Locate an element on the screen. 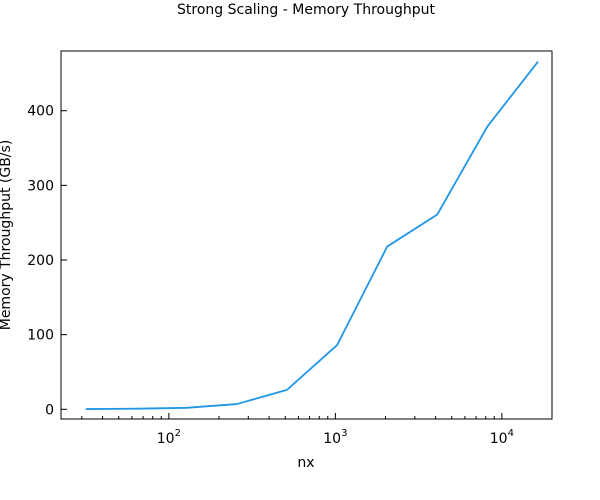 The width and height of the screenshot is (600, 500). x-axis-label: nx is located at coordinates (305, 463).